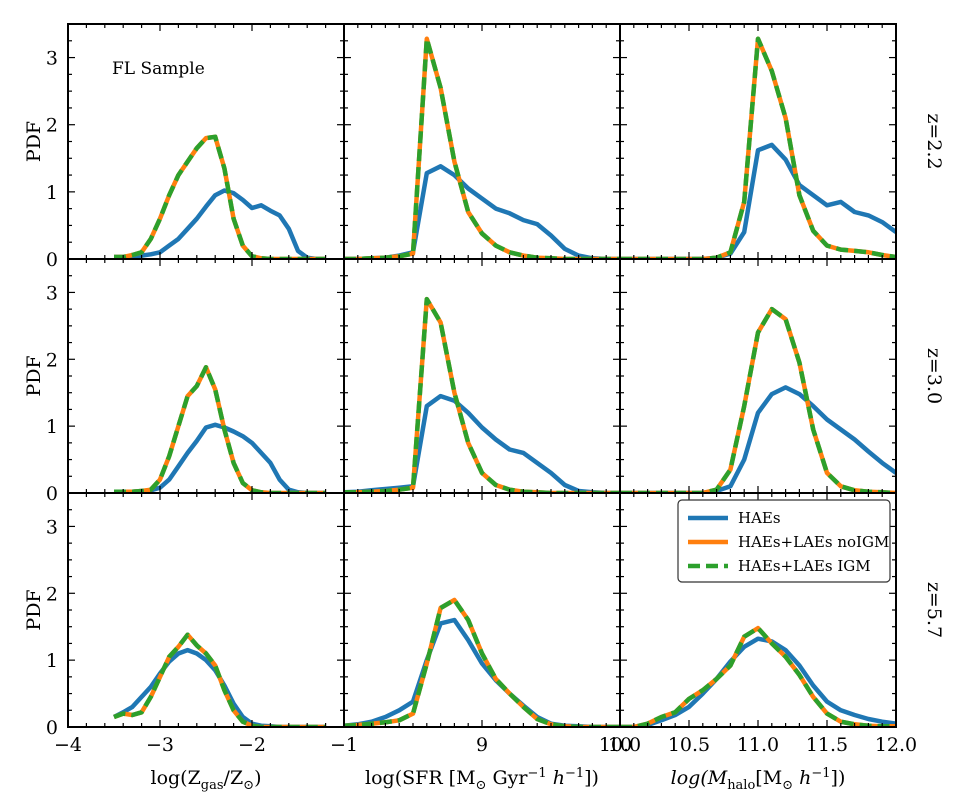 This screenshot has width=955, height=812. I want to click on panel-r1-c3: z=2.2, so click(782, 141).